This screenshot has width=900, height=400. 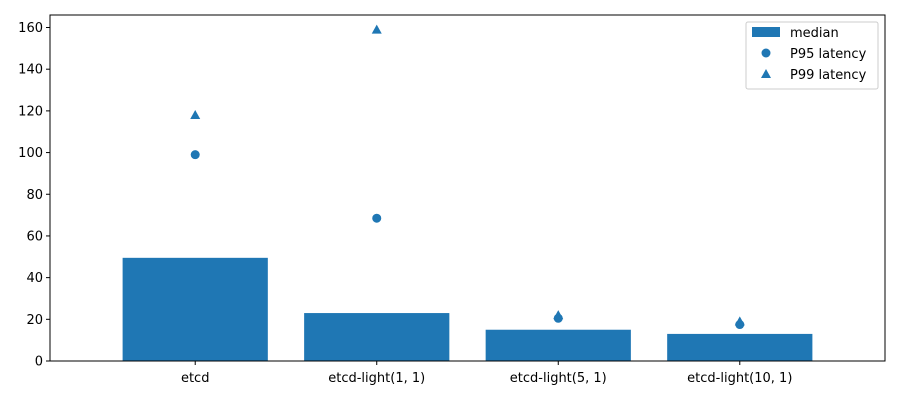 What do you see at coordinates (558, 378) in the screenshot?
I see `x-tick-label: etcd-light(5, 1)` at bounding box center [558, 378].